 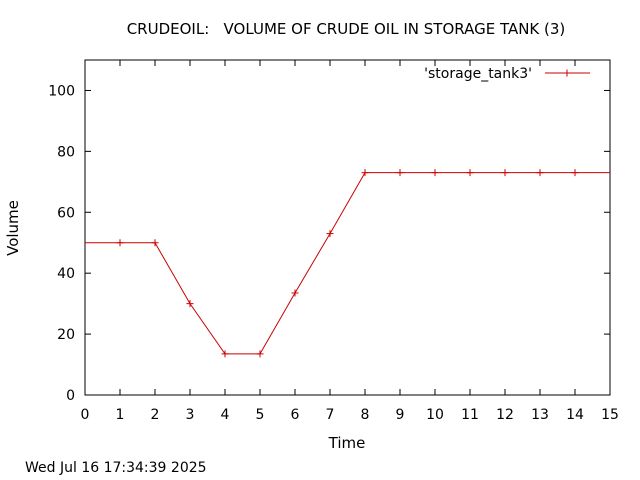 I want to click on x-tick-label: 13, so click(x=540, y=415).